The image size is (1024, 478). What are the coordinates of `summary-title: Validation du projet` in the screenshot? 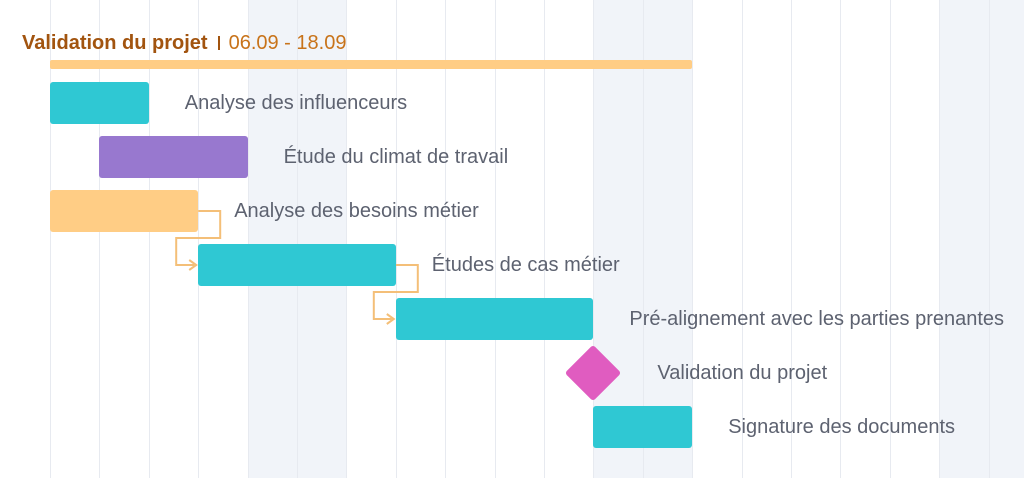 It's located at (115, 42).